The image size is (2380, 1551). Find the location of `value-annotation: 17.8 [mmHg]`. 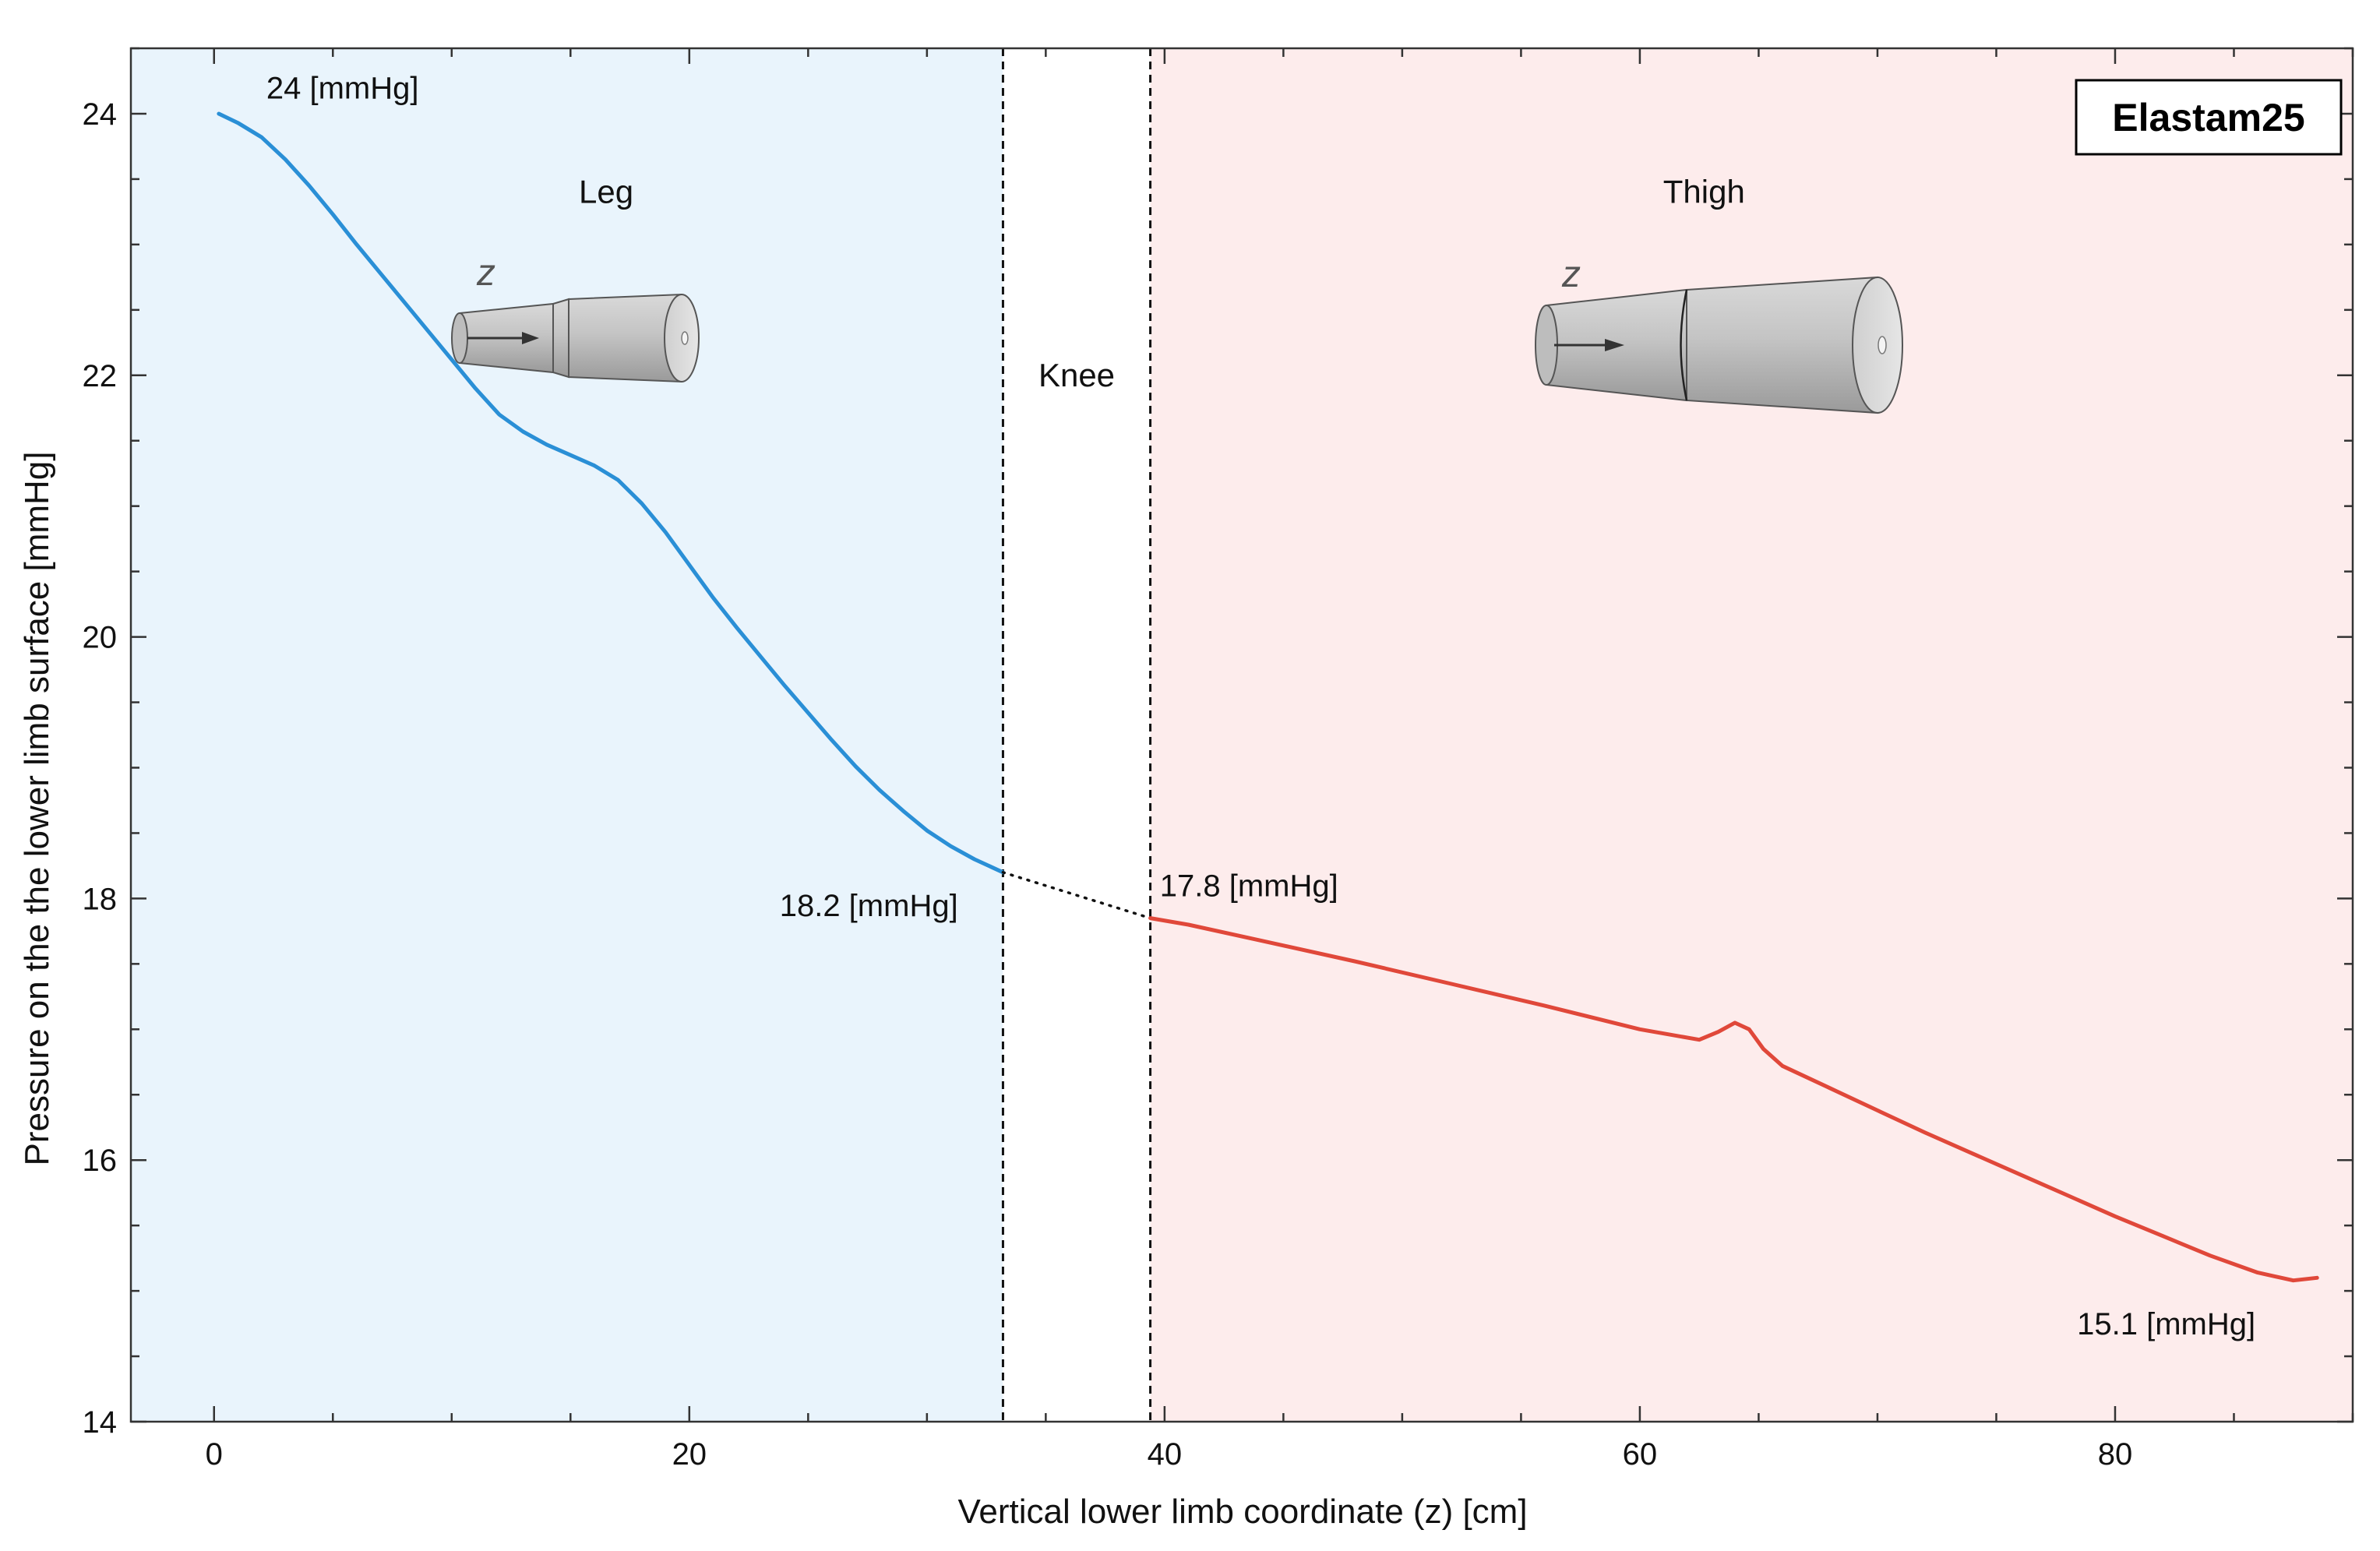

value-annotation: 17.8 [mmHg] is located at coordinates (1249, 886).